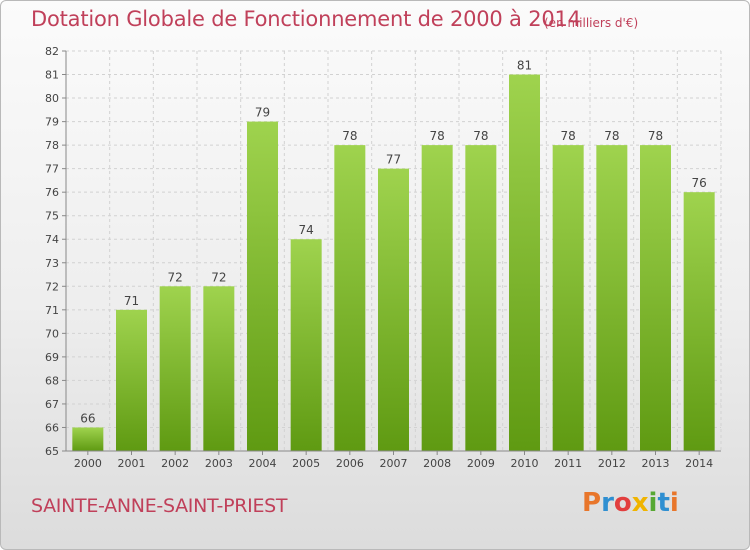 This screenshot has width=750, height=550. Describe the element at coordinates (52, 51) in the screenshot. I see `y-tick-label: 82` at that location.